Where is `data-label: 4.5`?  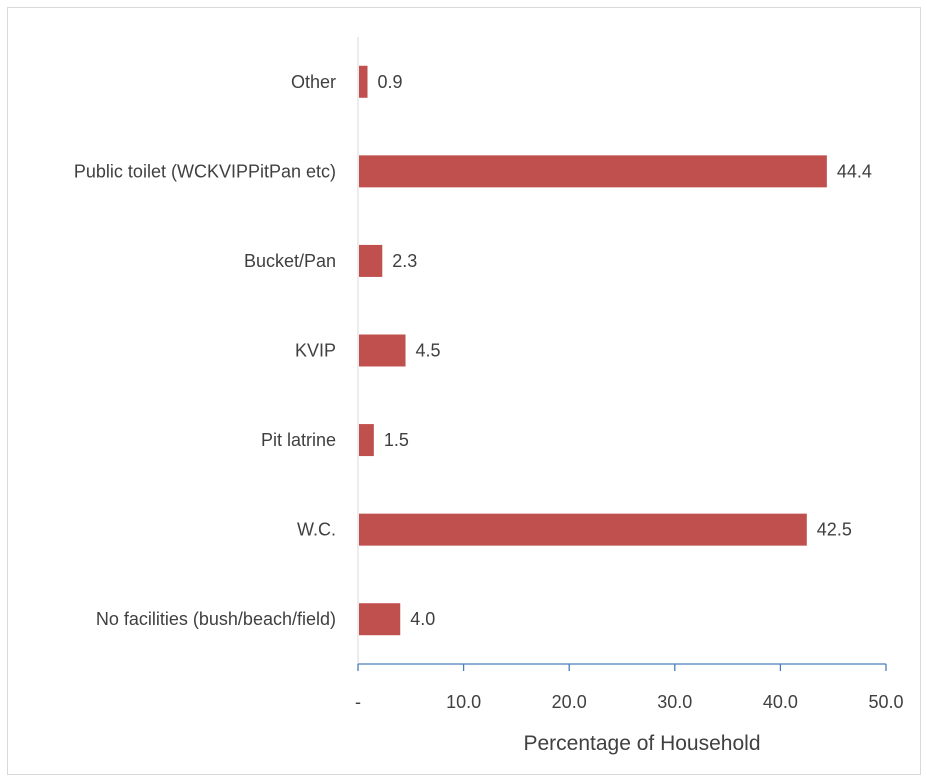 data-label: 4.5 is located at coordinates (428, 351).